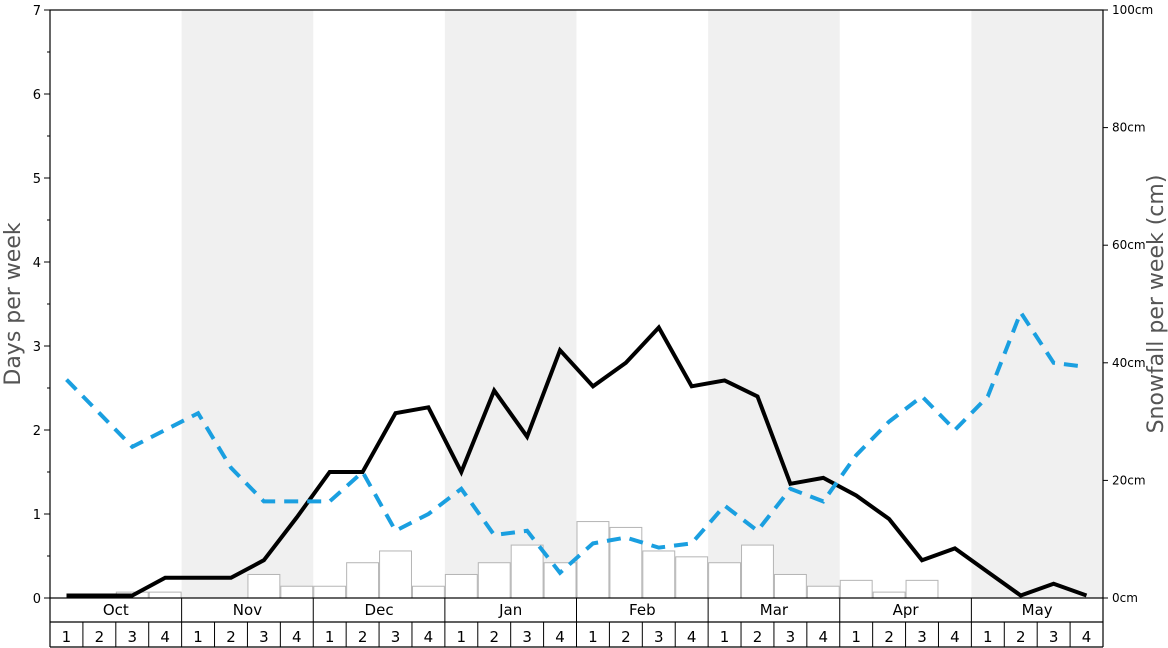 This screenshot has width=1168, height=648. I want to click on left-axis-title: Days per week, so click(13, 303).